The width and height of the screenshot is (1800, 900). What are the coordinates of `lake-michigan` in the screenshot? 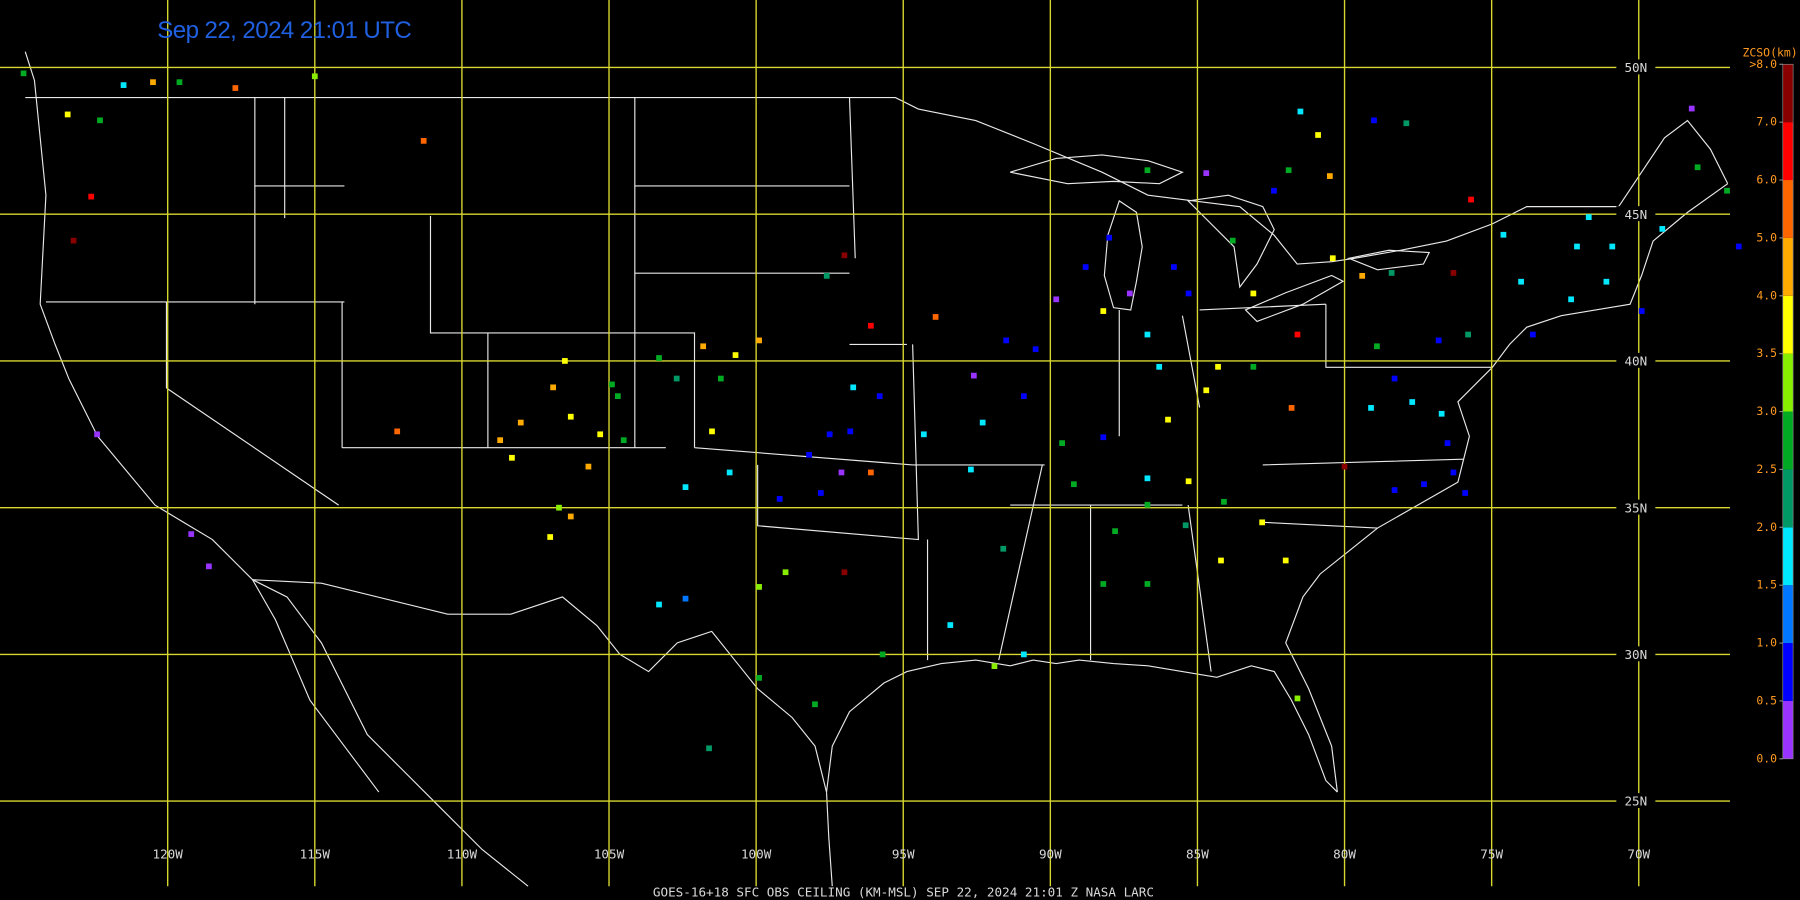 It's located at (1123, 255).